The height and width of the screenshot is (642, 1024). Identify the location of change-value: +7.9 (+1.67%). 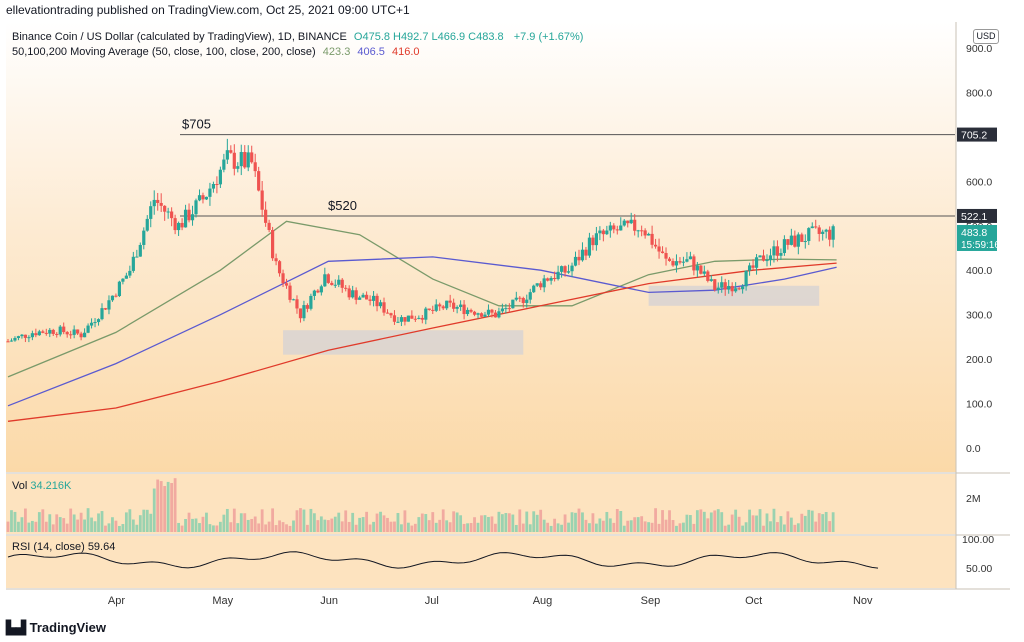
(548, 37).